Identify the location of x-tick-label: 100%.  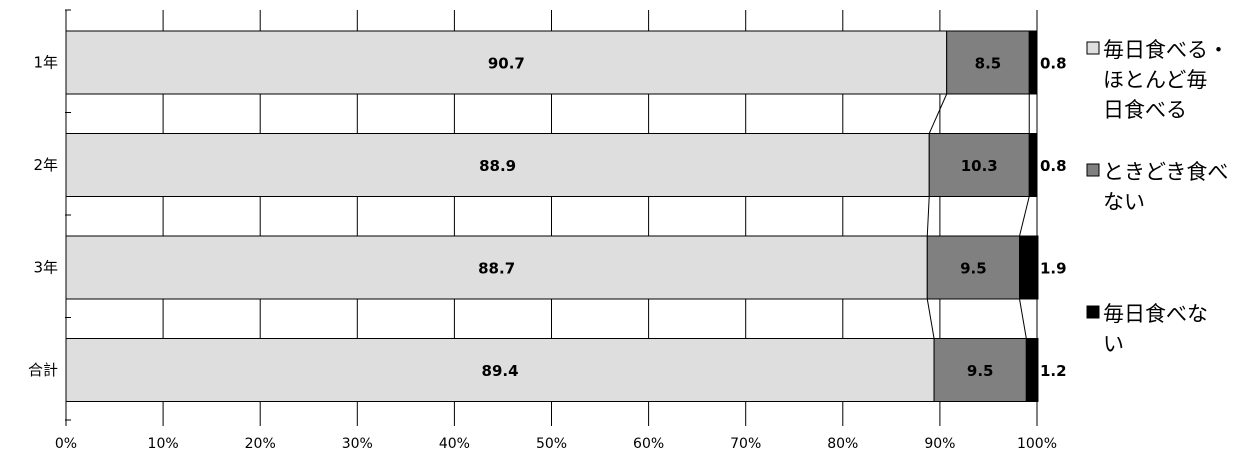
(1037, 444).